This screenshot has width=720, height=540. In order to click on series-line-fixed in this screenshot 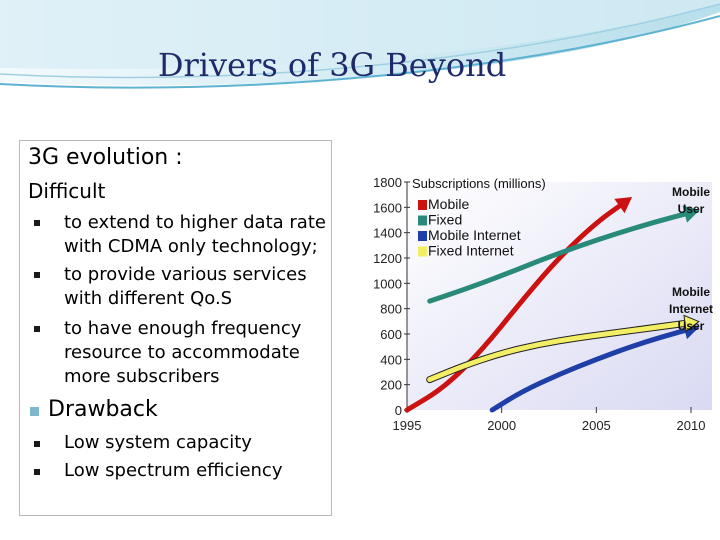, I will do `click(560, 256)`.